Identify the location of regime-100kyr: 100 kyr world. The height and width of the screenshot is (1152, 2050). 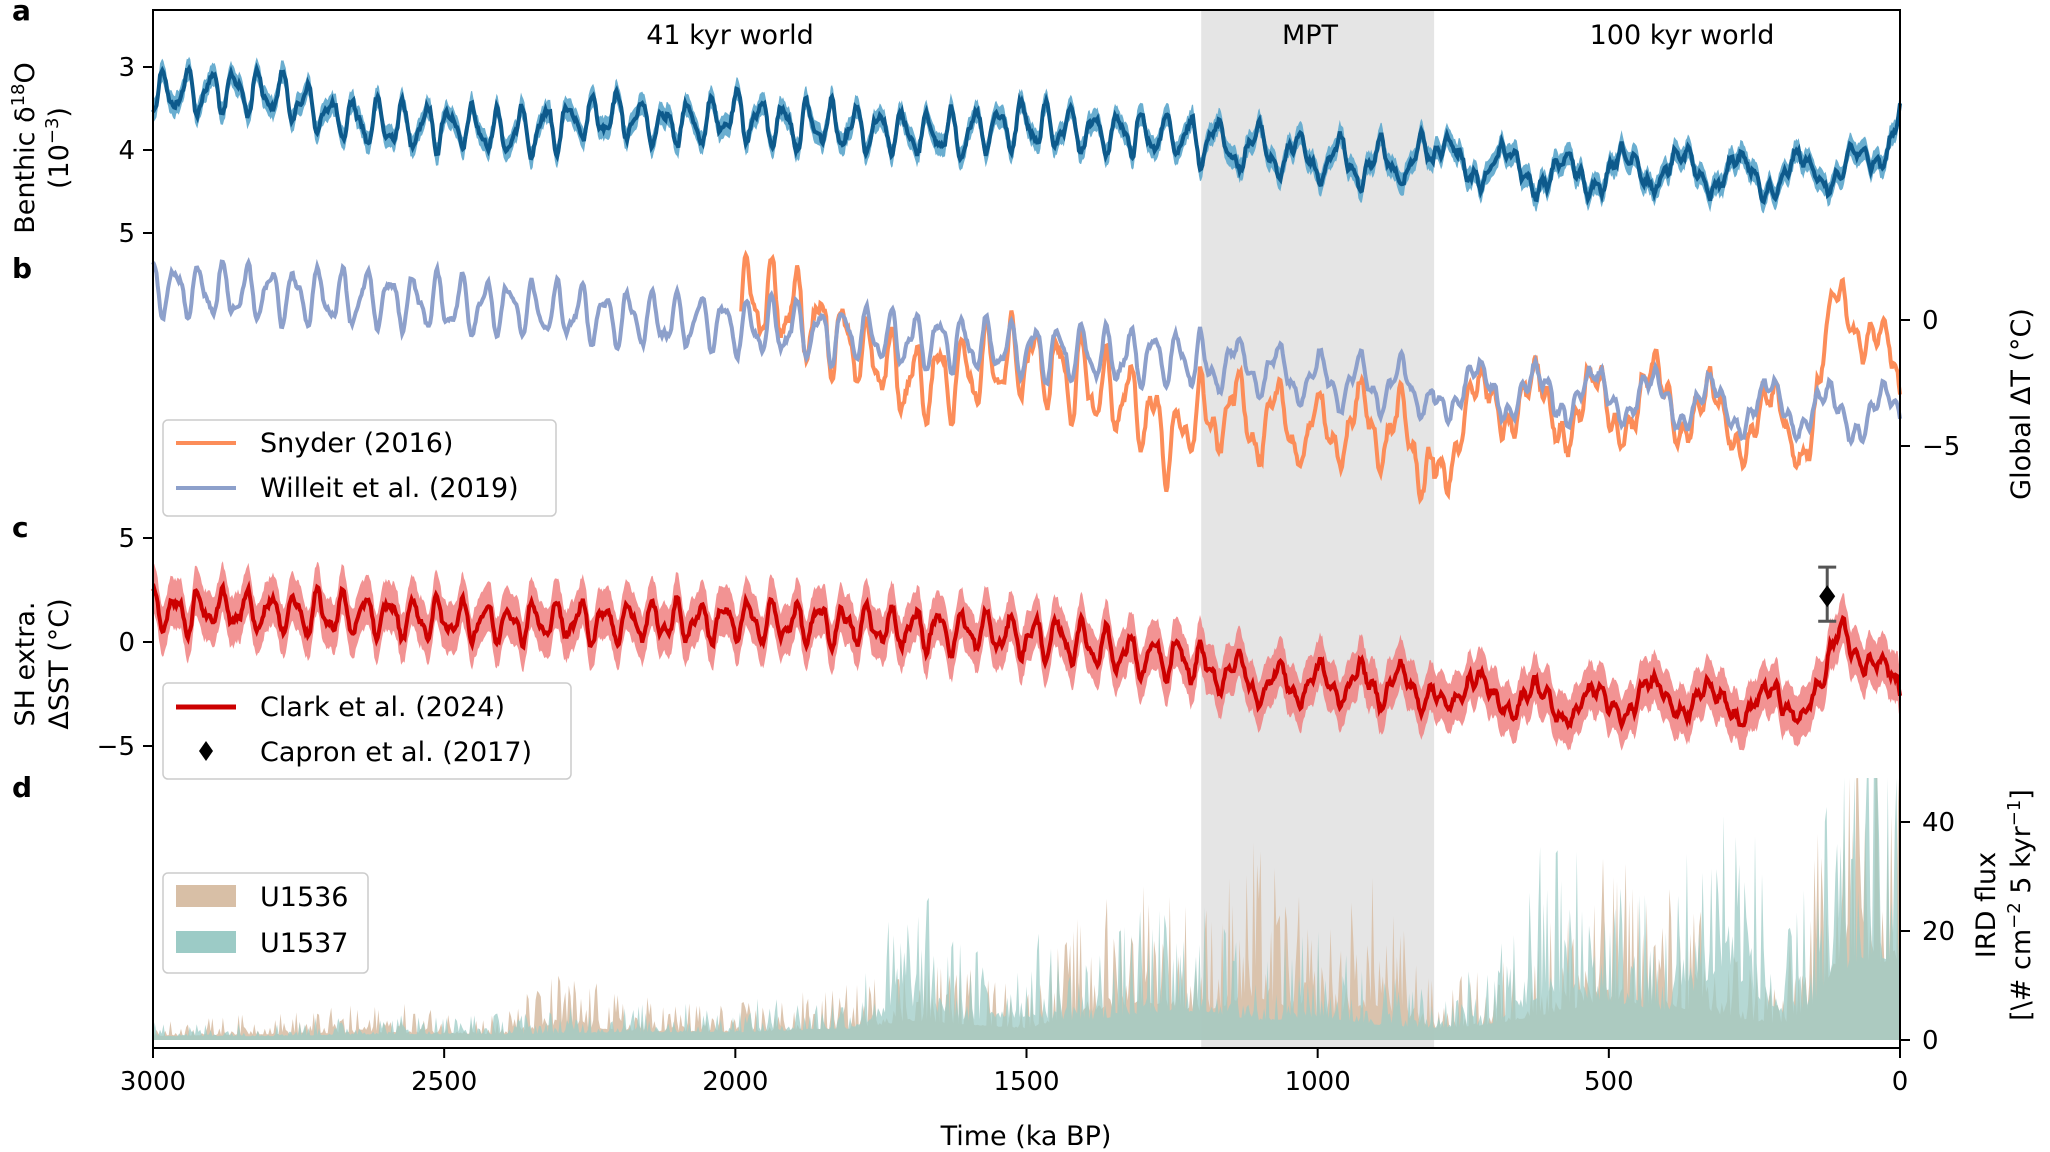
(1682, 35).